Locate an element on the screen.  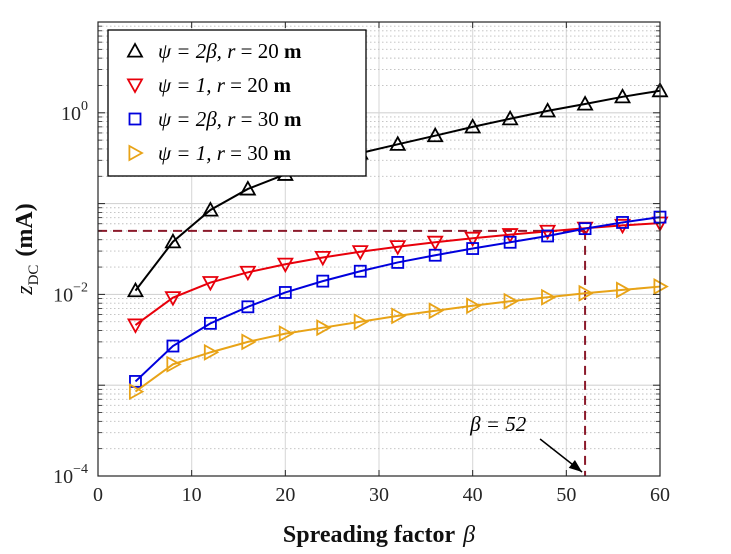
x-tick-label: 30 is located at coordinates (379, 495).